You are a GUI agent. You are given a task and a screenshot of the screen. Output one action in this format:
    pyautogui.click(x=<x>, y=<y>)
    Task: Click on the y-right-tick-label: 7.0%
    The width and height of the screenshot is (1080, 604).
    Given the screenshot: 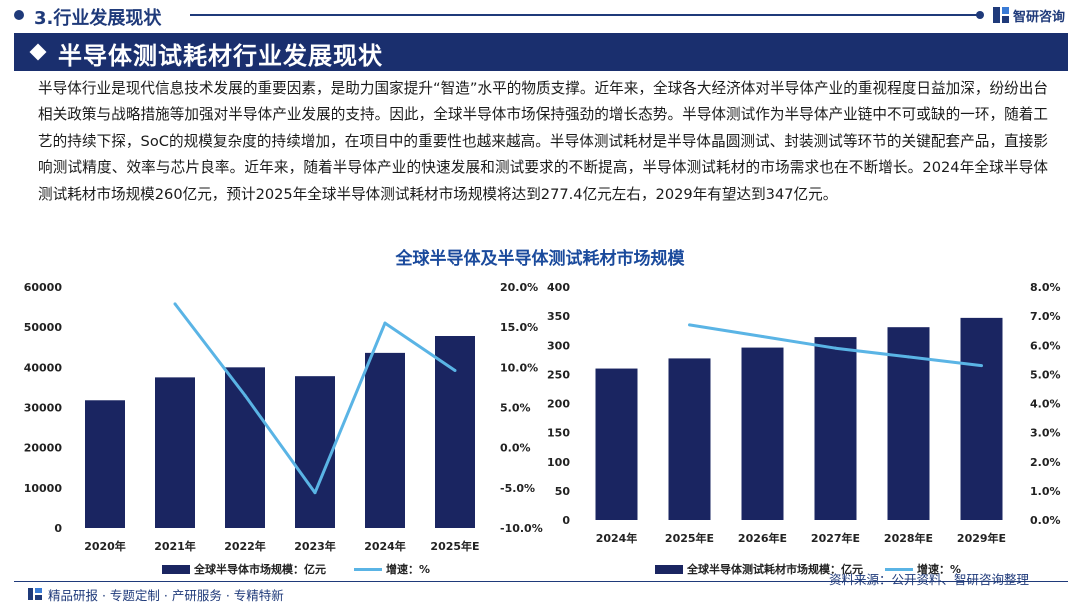 What is the action you would take?
    pyautogui.click(x=1045, y=316)
    